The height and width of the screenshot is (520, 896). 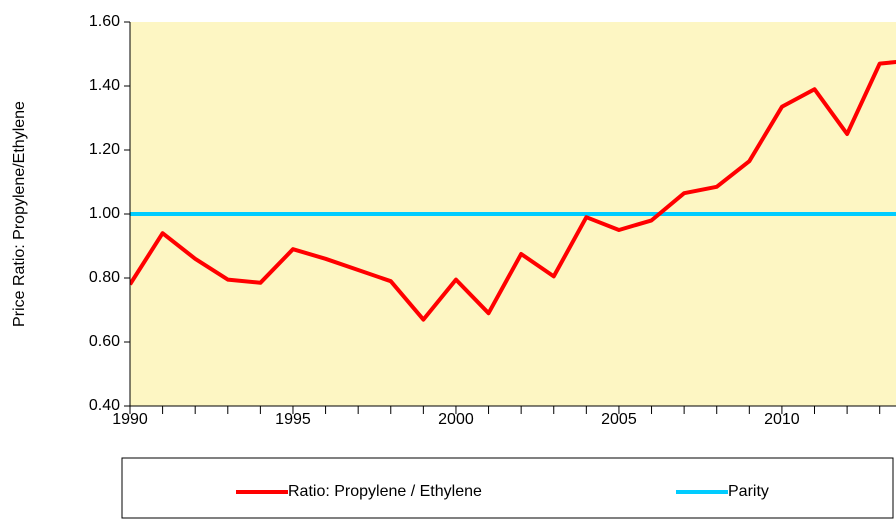 I want to click on legend-label: Ratio: Propylene / Ethylene, so click(x=385, y=491).